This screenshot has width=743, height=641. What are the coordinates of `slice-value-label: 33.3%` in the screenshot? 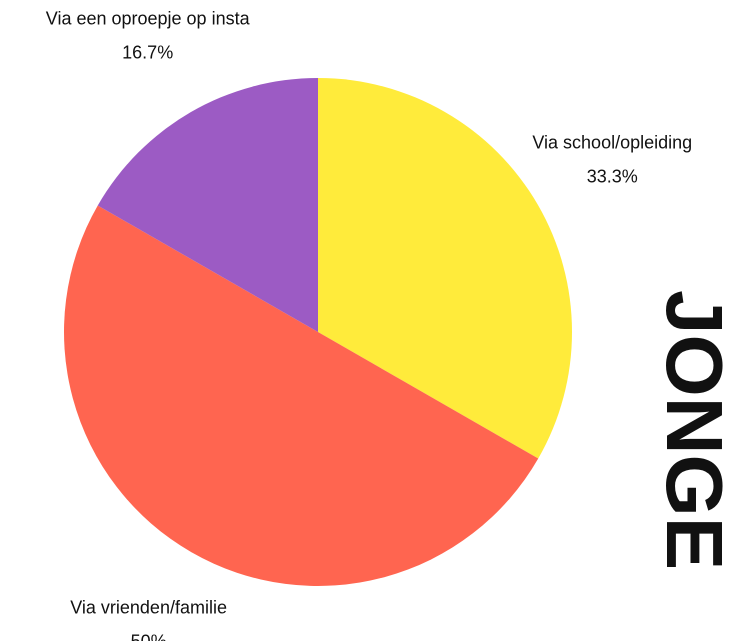 It's located at (612, 176).